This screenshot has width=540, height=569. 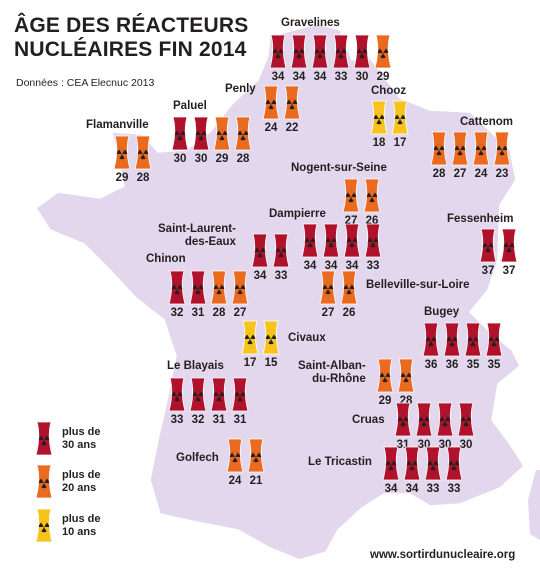 I want to click on site-label-flamanville: Flamanville, so click(x=117, y=125).